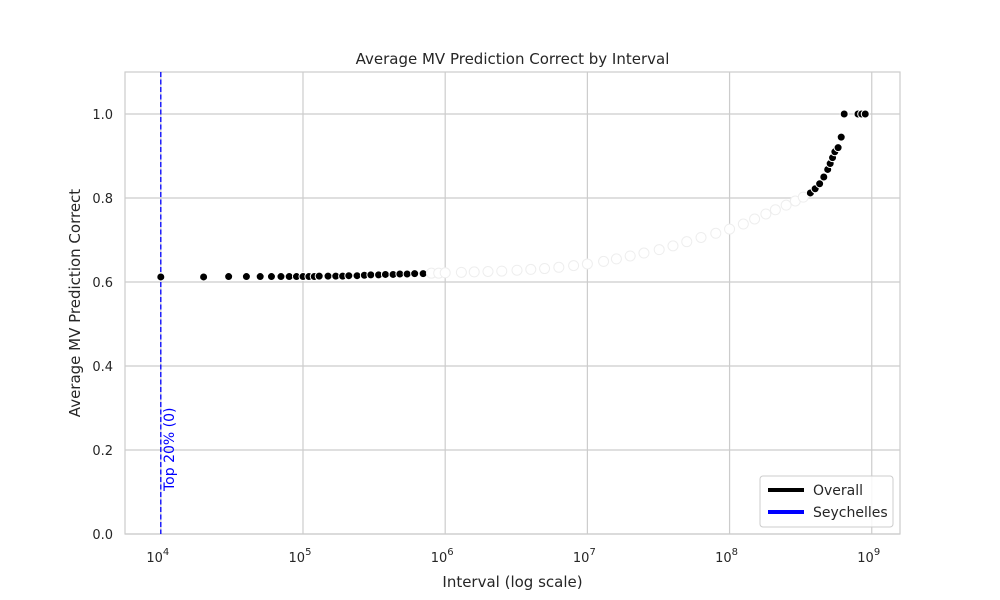 The height and width of the screenshot is (600, 1000). Describe the element at coordinates (102, 451) in the screenshot. I see `y-tick-label: 0.2` at that location.